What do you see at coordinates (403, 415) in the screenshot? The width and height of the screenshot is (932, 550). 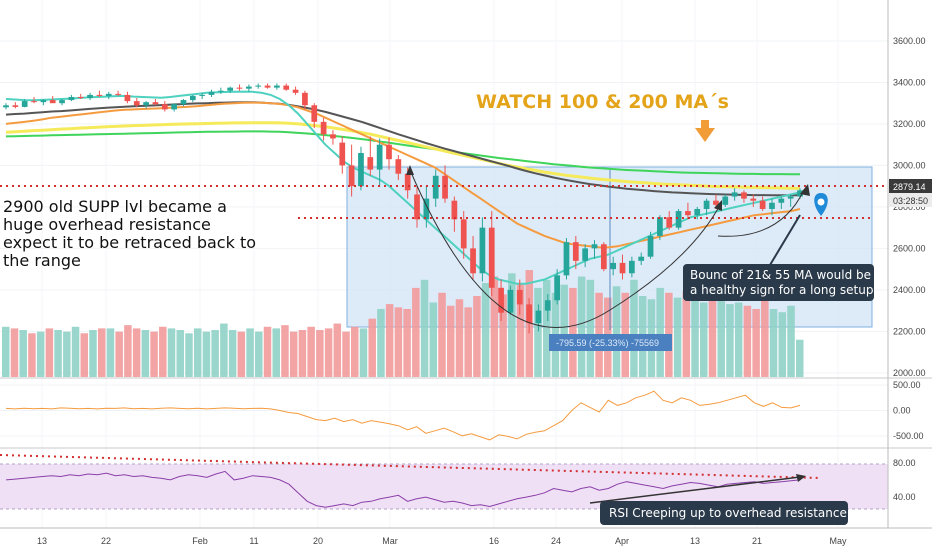 I see `oscillator-line` at bounding box center [403, 415].